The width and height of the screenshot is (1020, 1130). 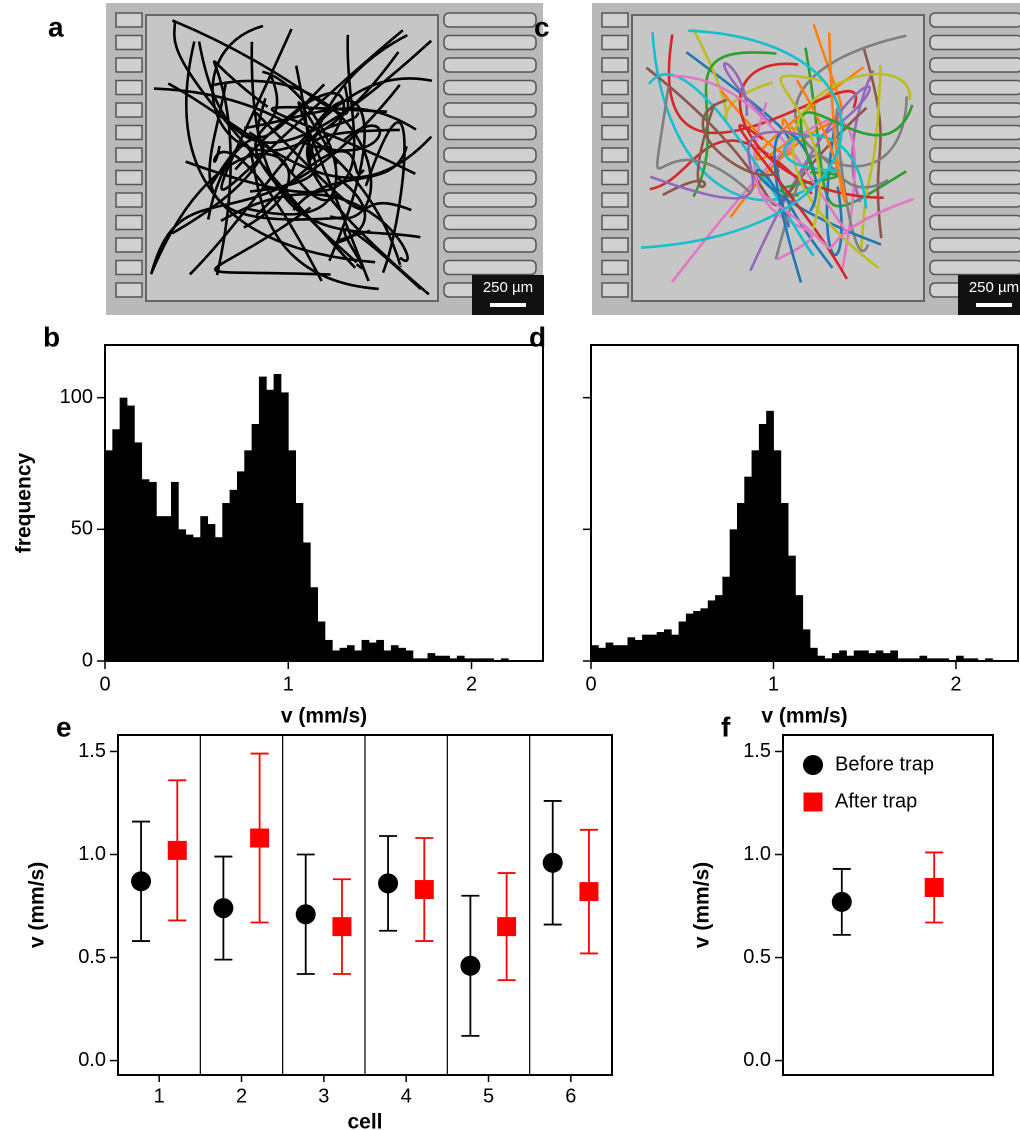 I want to click on panel-label: d, so click(x=537, y=336).